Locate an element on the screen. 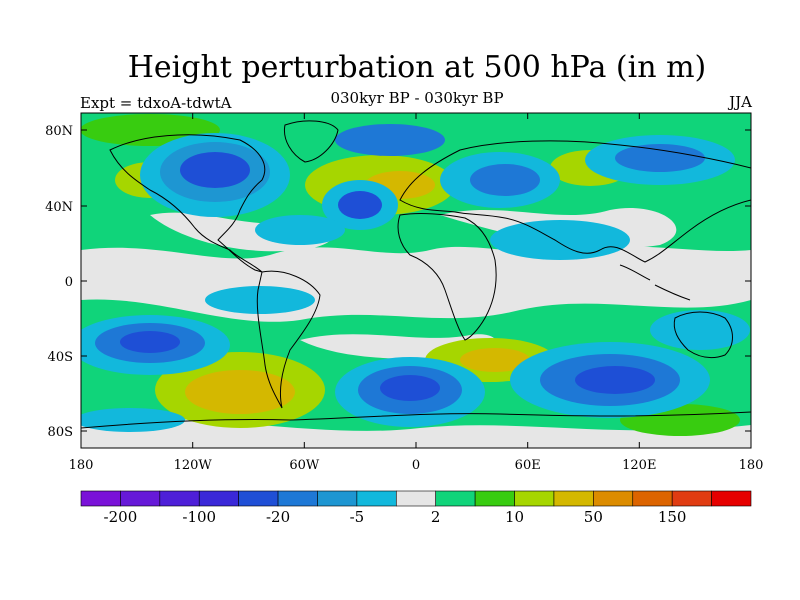  coast-antarctica is located at coordinates (416, 420).